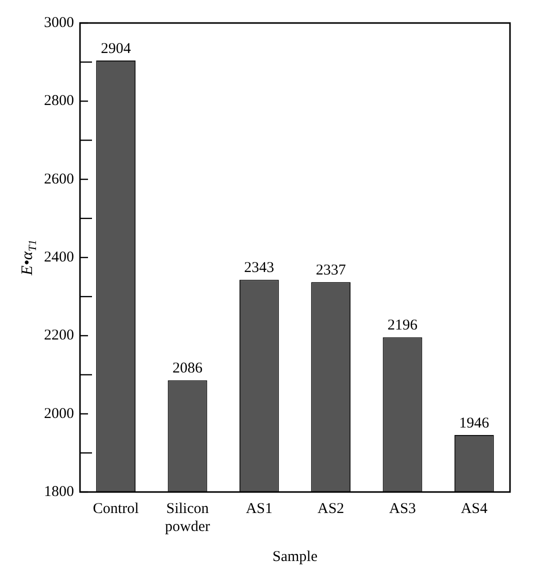  What do you see at coordinates (59, 336) in the screenshot?
I see `y-tick-label: 2200` at bounding box center [59, 336].